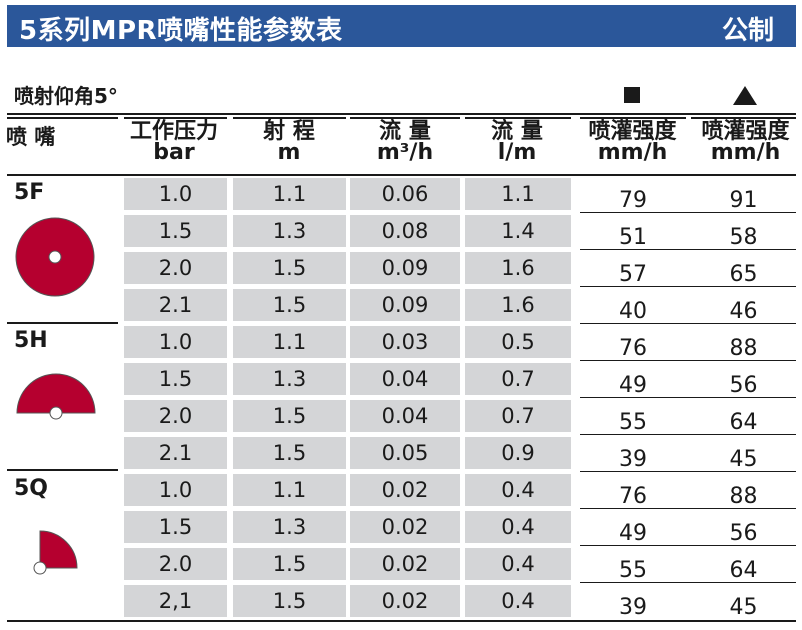 This screenshot has width=802, height=630. I want to click on precip-triangle-column-header: 喷灌强度 mm/h, so click(745, 142).